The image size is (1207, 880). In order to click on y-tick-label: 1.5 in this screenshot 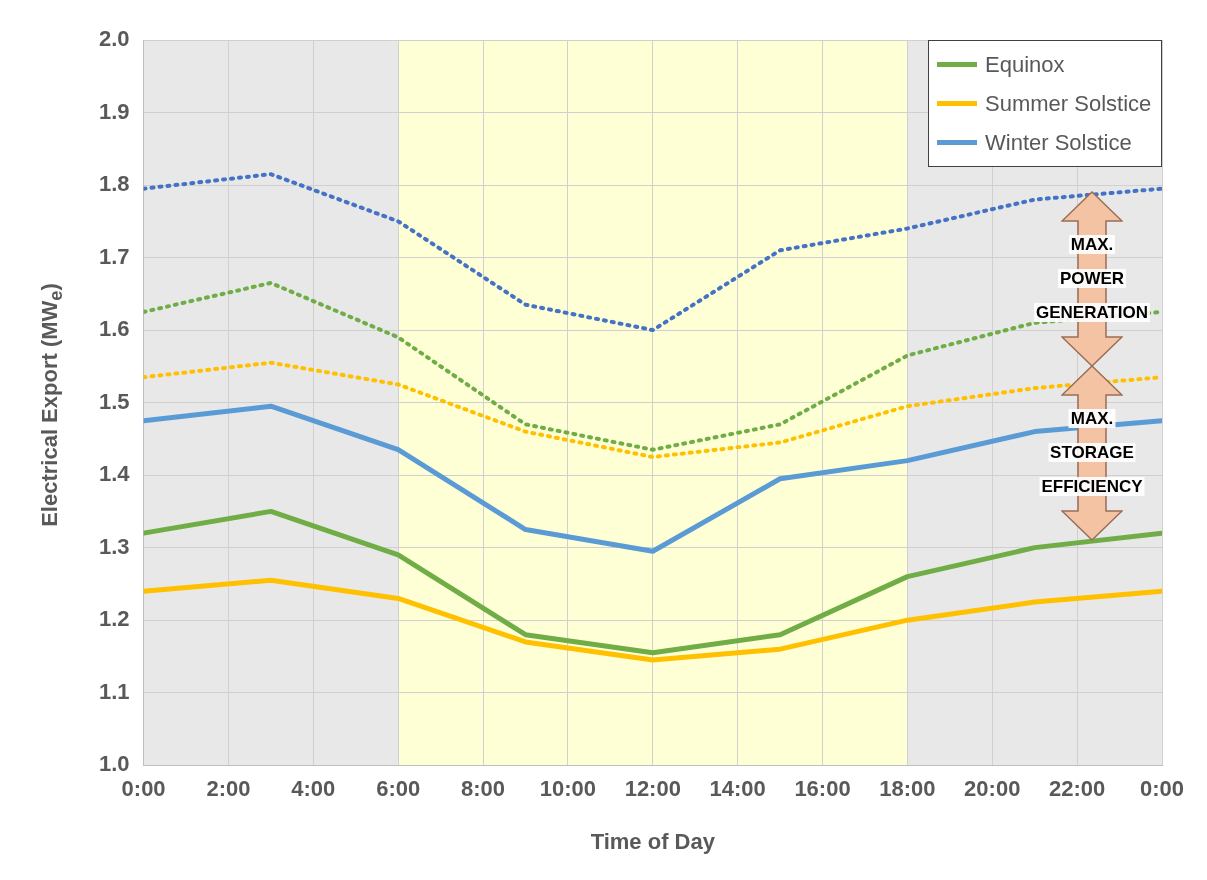, I will do `click(114, 401)`.